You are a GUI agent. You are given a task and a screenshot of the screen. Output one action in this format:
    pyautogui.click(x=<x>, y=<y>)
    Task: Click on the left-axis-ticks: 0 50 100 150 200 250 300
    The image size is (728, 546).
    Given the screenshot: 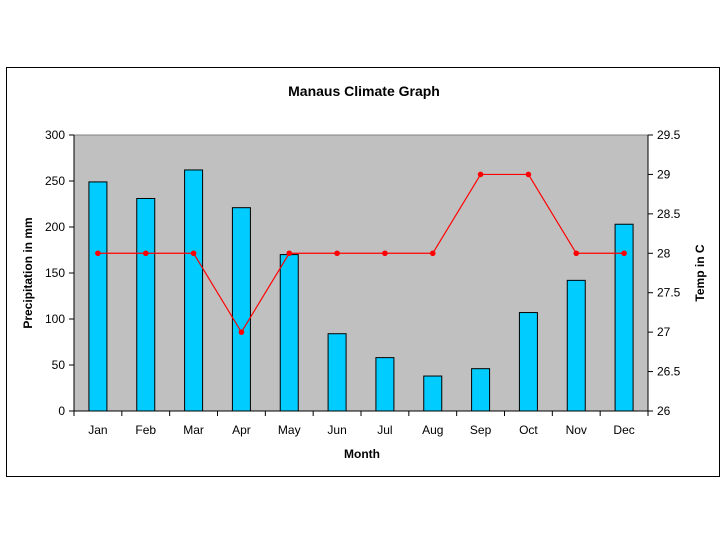 What is the action you would take?
    pyautogui.click(x=59, y=273)
    